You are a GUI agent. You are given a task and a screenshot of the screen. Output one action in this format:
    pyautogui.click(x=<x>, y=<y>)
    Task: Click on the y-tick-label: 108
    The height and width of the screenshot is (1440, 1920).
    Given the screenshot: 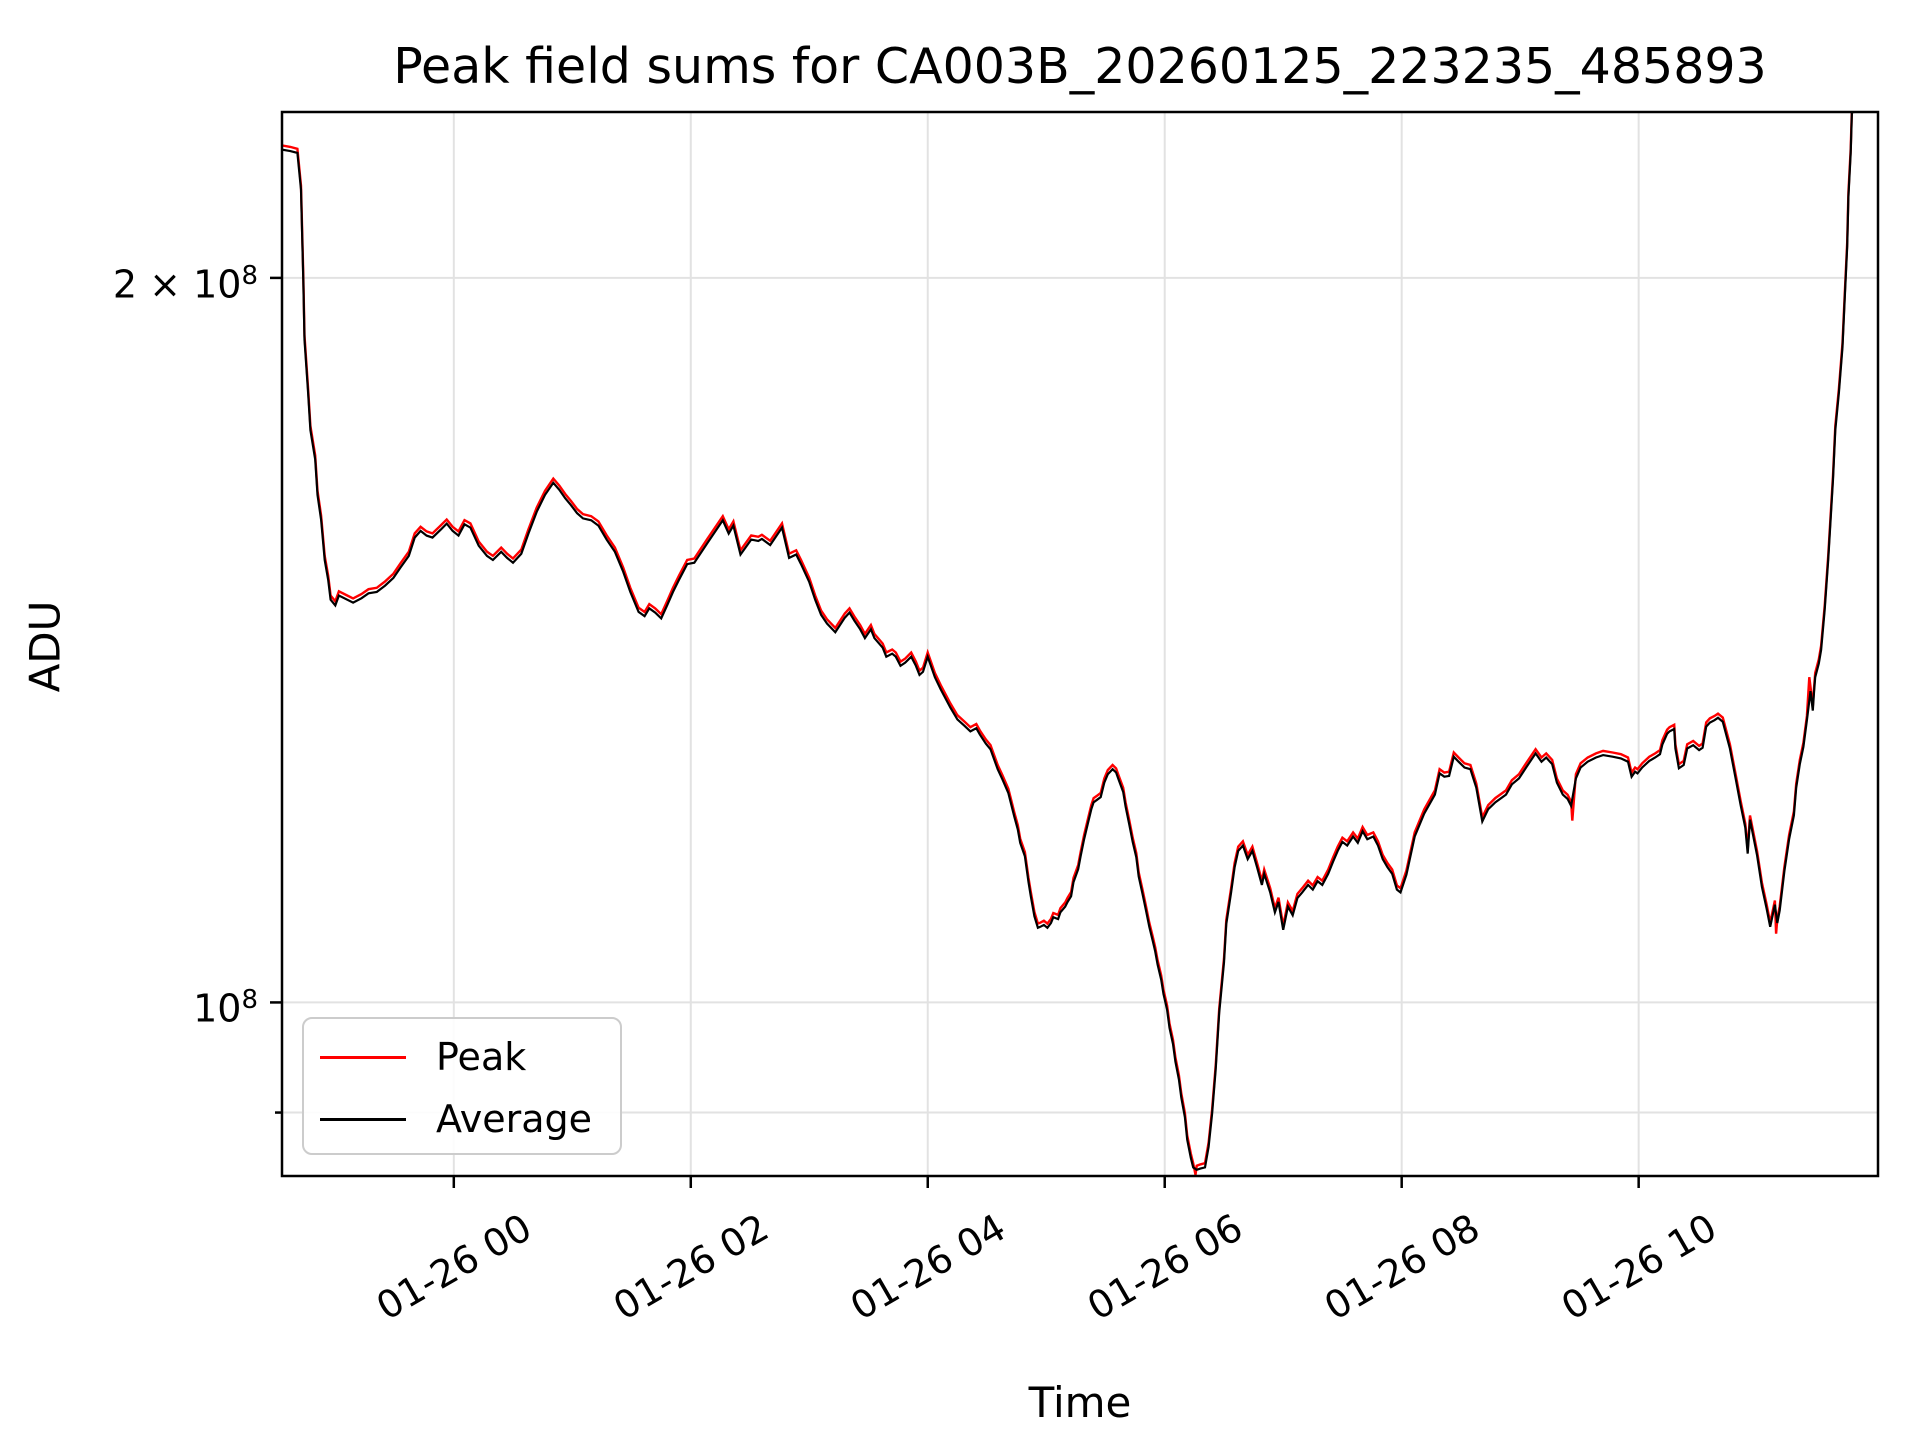 What is the action you would take?
    pyautogui.click(x=225, y=1008)
    